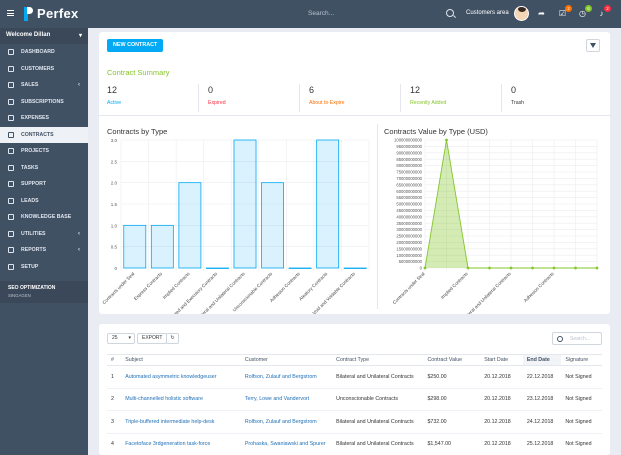 This screenshot has height=455, width=621. I want to click on stat-recently-added: 12 Recently Added, so click(451, 98).